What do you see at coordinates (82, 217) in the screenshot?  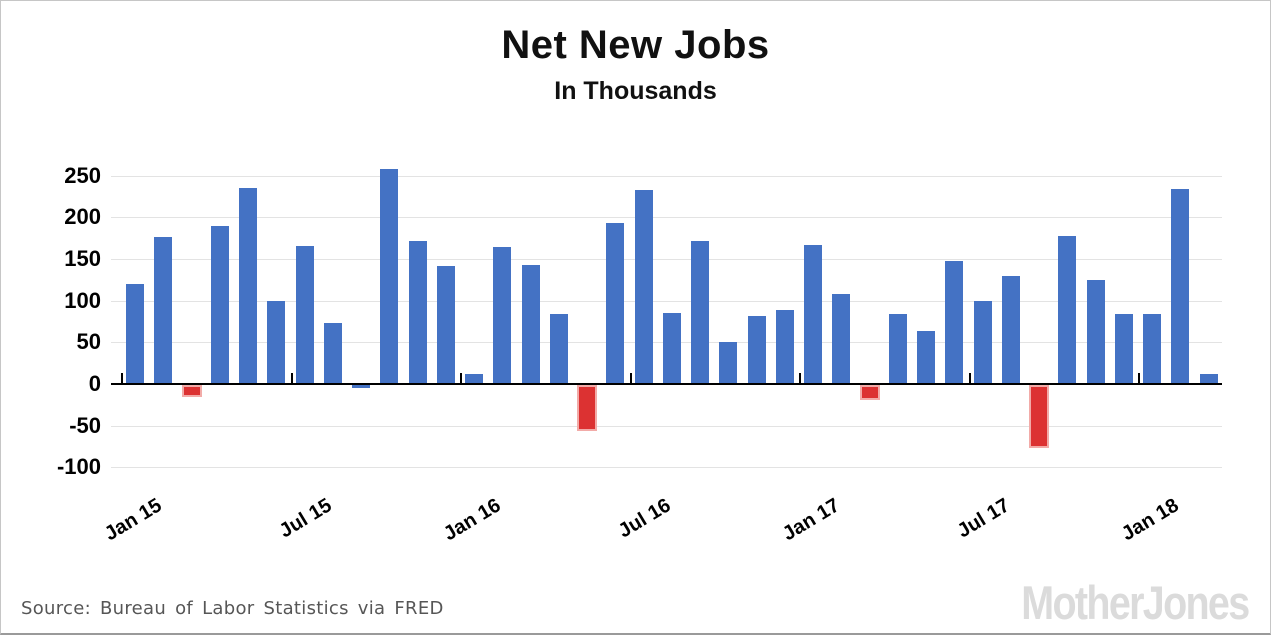 I see `y-axis-tick-label: 200` at bounding box center [82, 217].